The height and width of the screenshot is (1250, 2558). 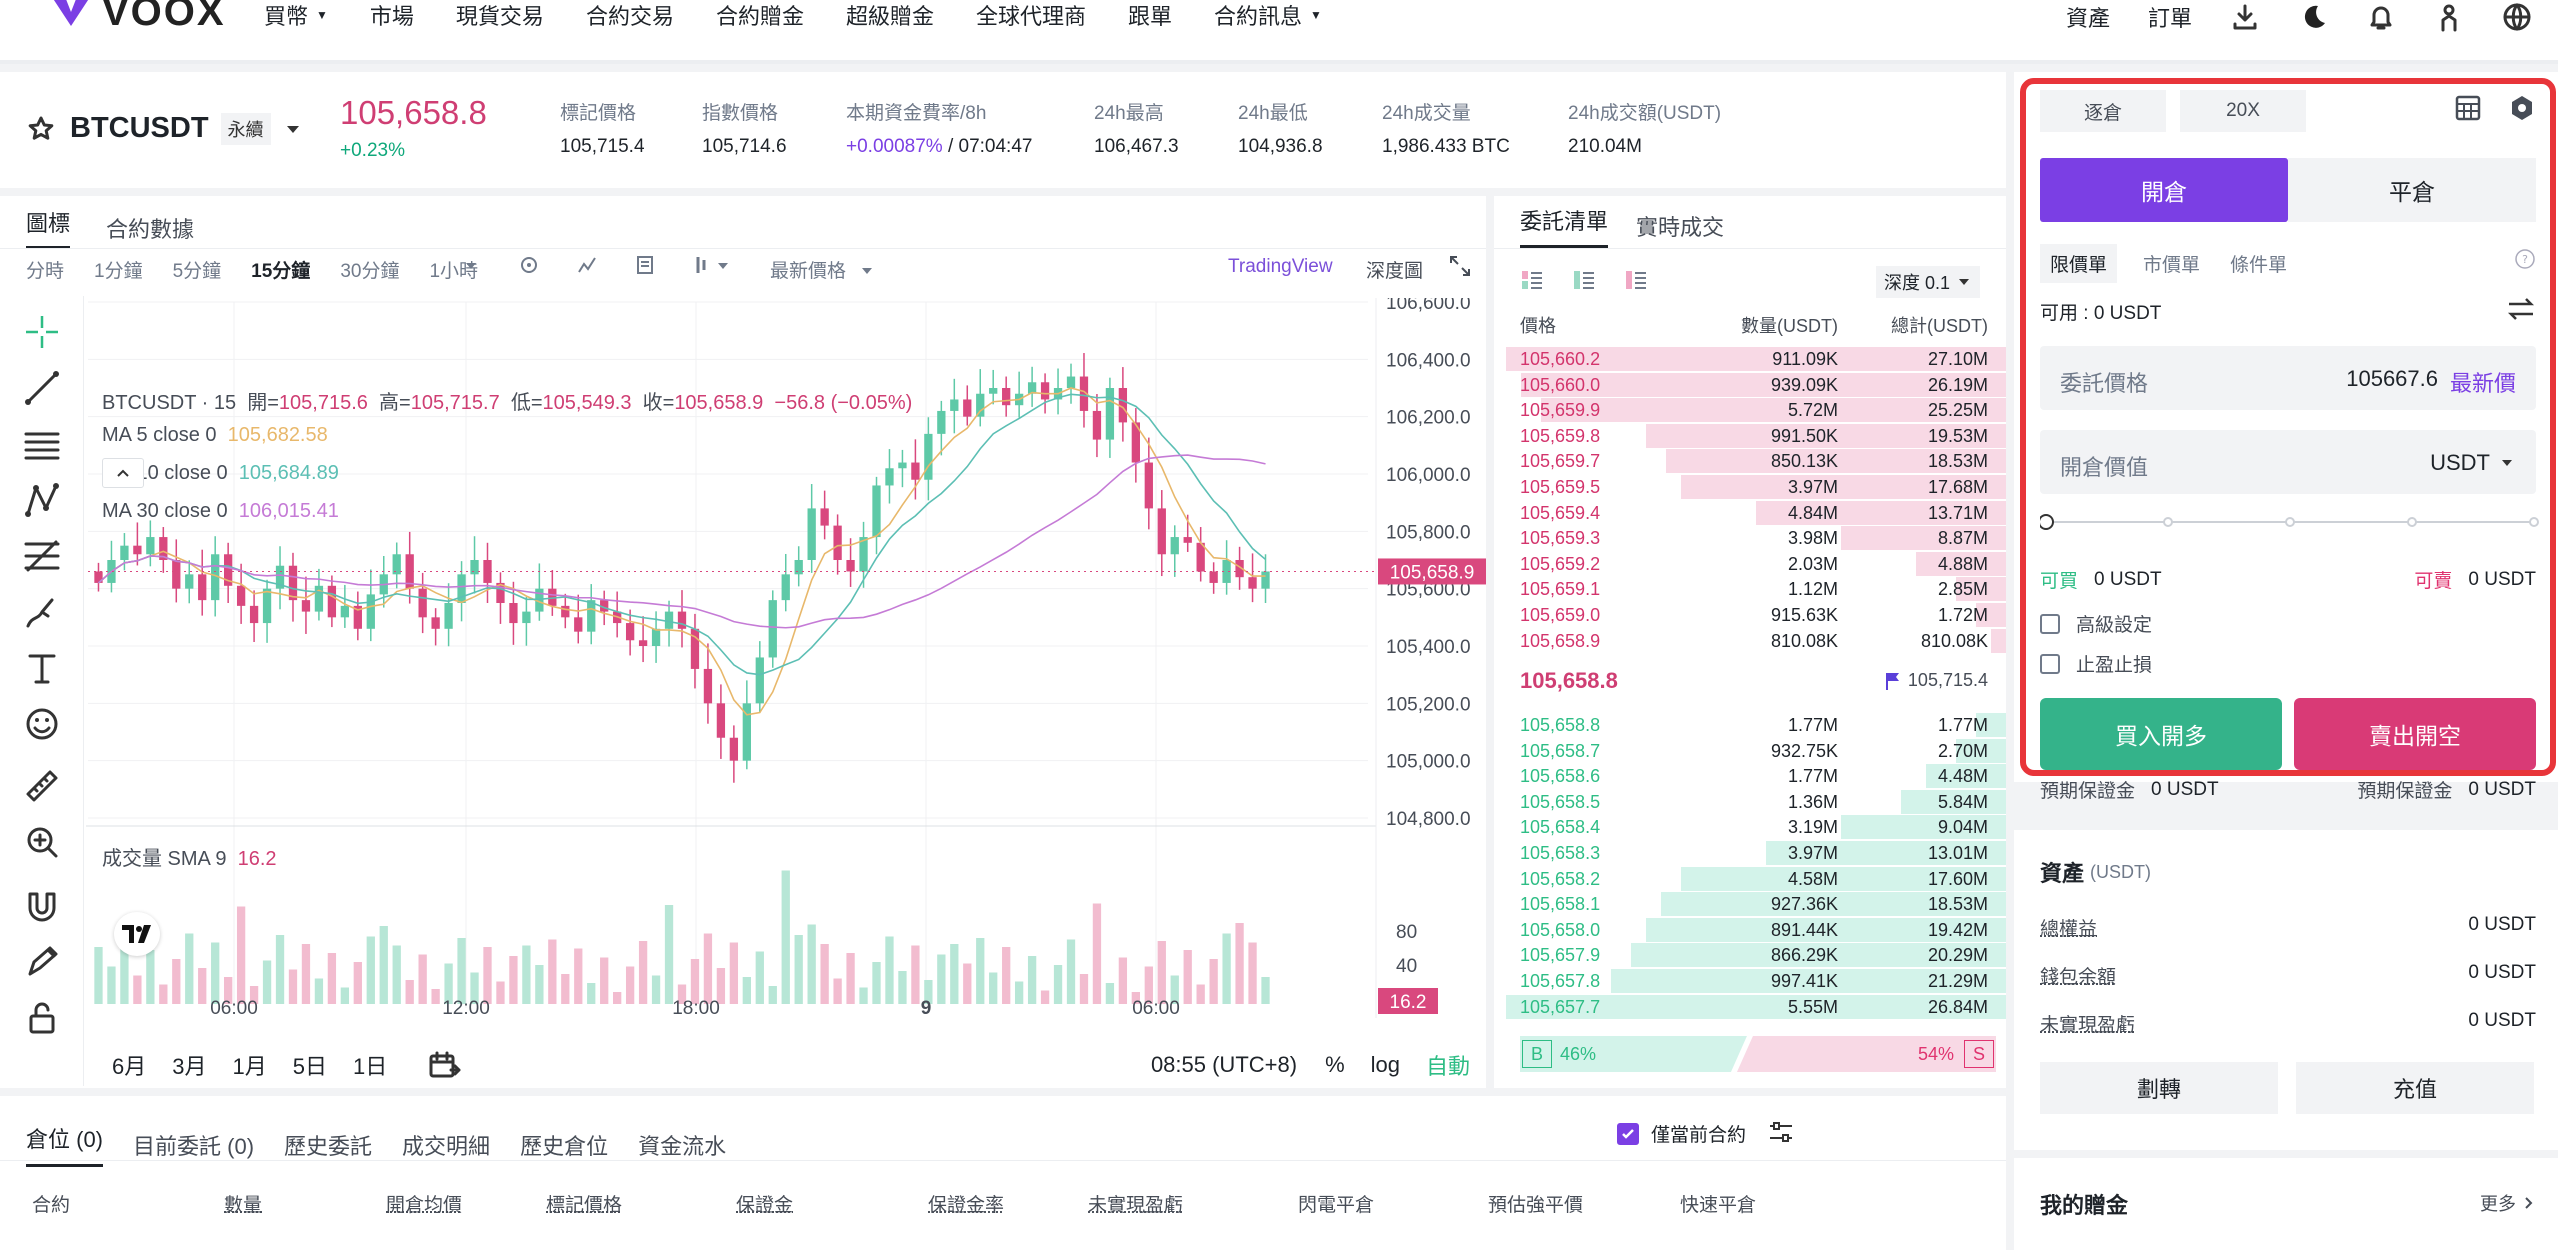 What do you see at coordinates (42, 962) in the screenshot?
I see `lock-drawing-icon` at bounding box center [42, 962].